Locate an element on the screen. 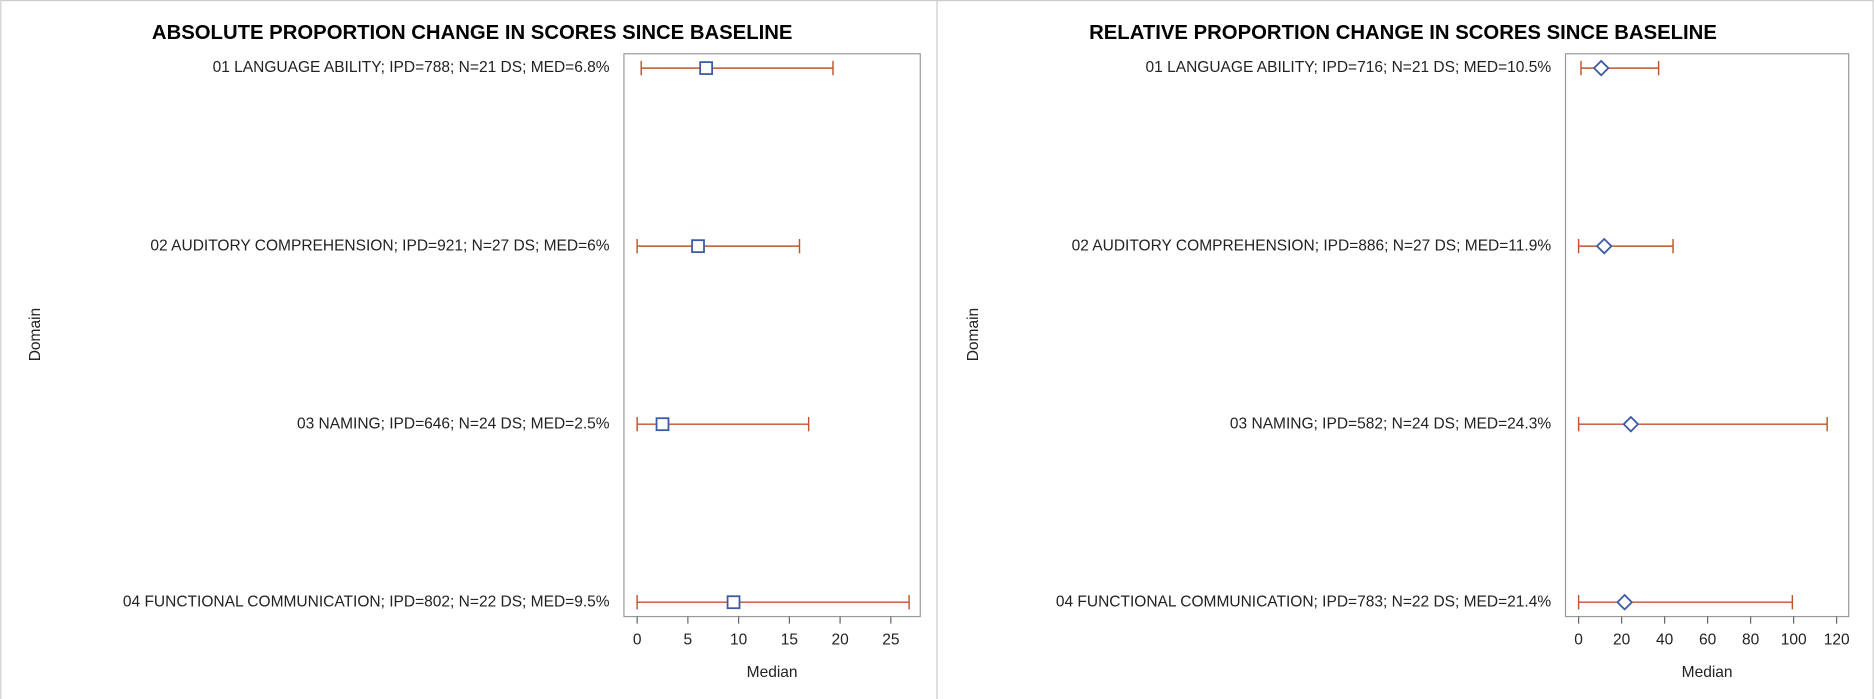 The width and height of the screenshot is (1874, 699). x-tick-label: 5 is located at coordinates (688, 640).